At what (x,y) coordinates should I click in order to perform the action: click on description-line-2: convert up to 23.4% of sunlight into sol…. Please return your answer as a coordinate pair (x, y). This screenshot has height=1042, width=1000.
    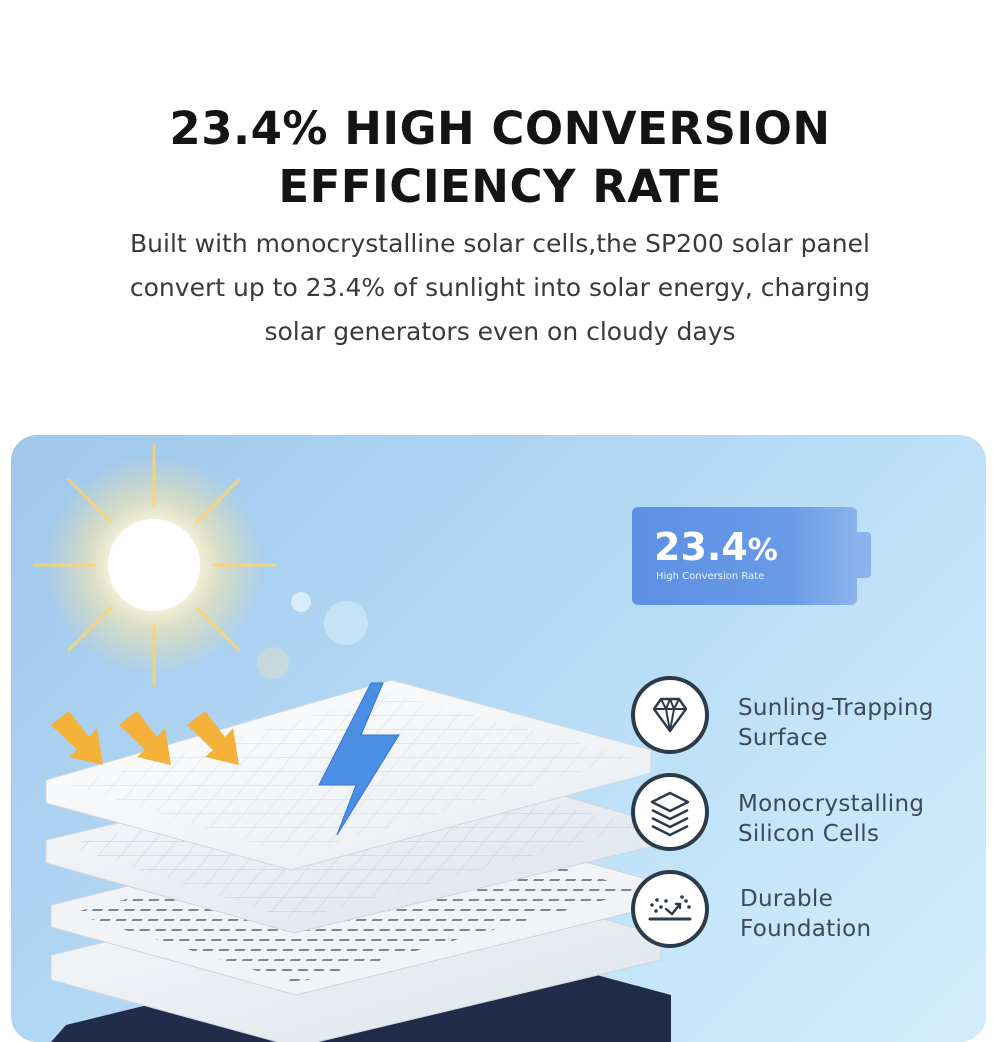
    Looking at the image, I should click on (500, 287).